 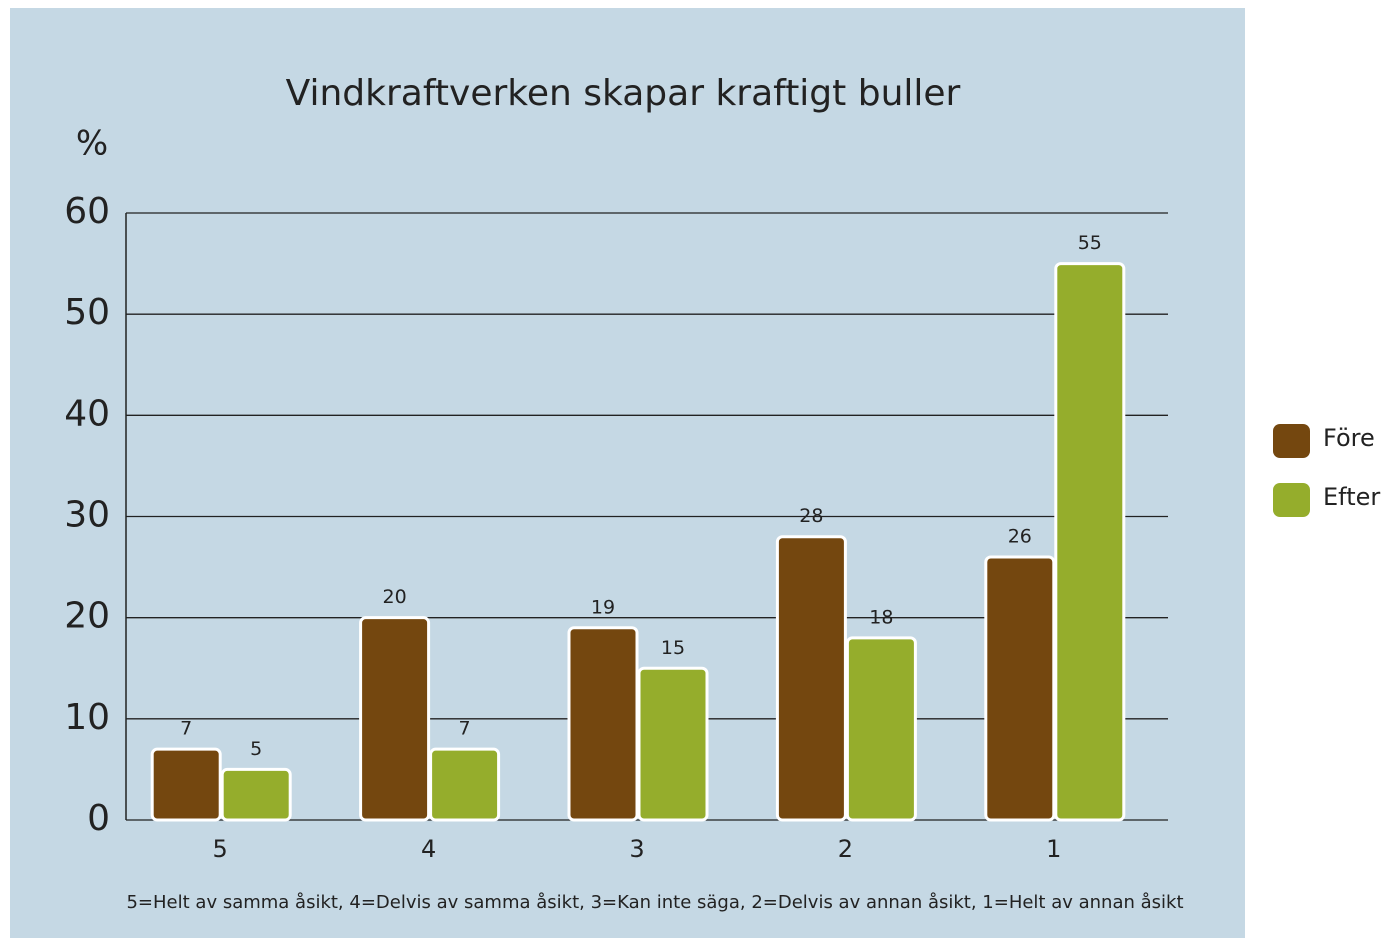 What do you see at coordinates (881, 617) in the screenshot?
I see `data-label: 18` at bounding box center [881, 617].